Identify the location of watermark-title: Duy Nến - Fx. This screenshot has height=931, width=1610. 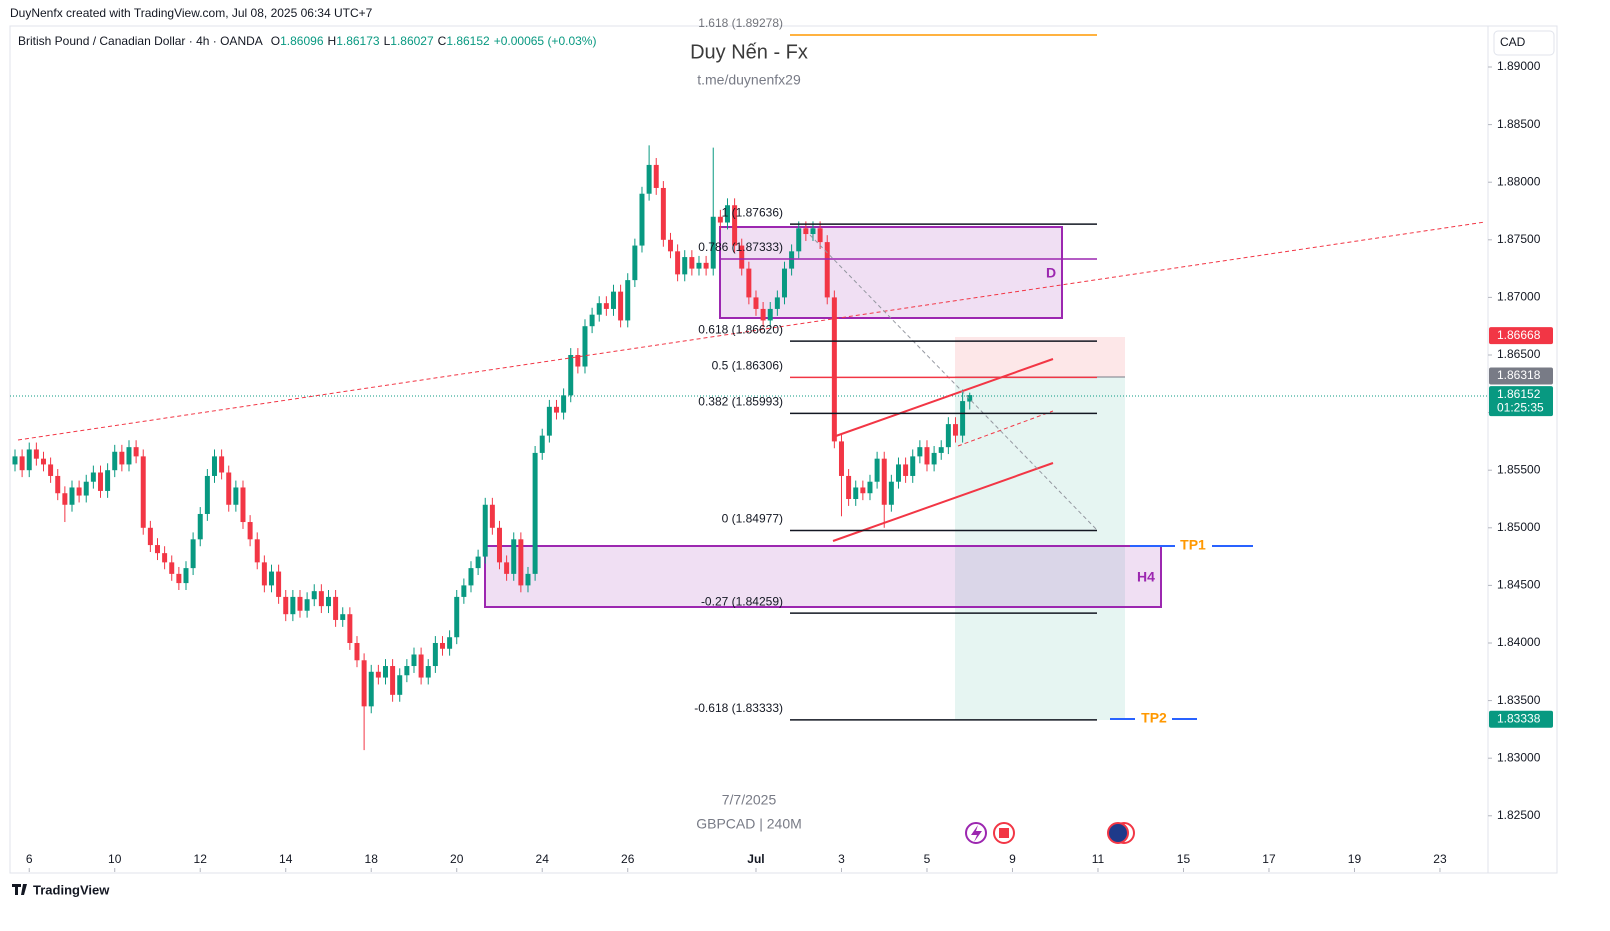
(749, 52).